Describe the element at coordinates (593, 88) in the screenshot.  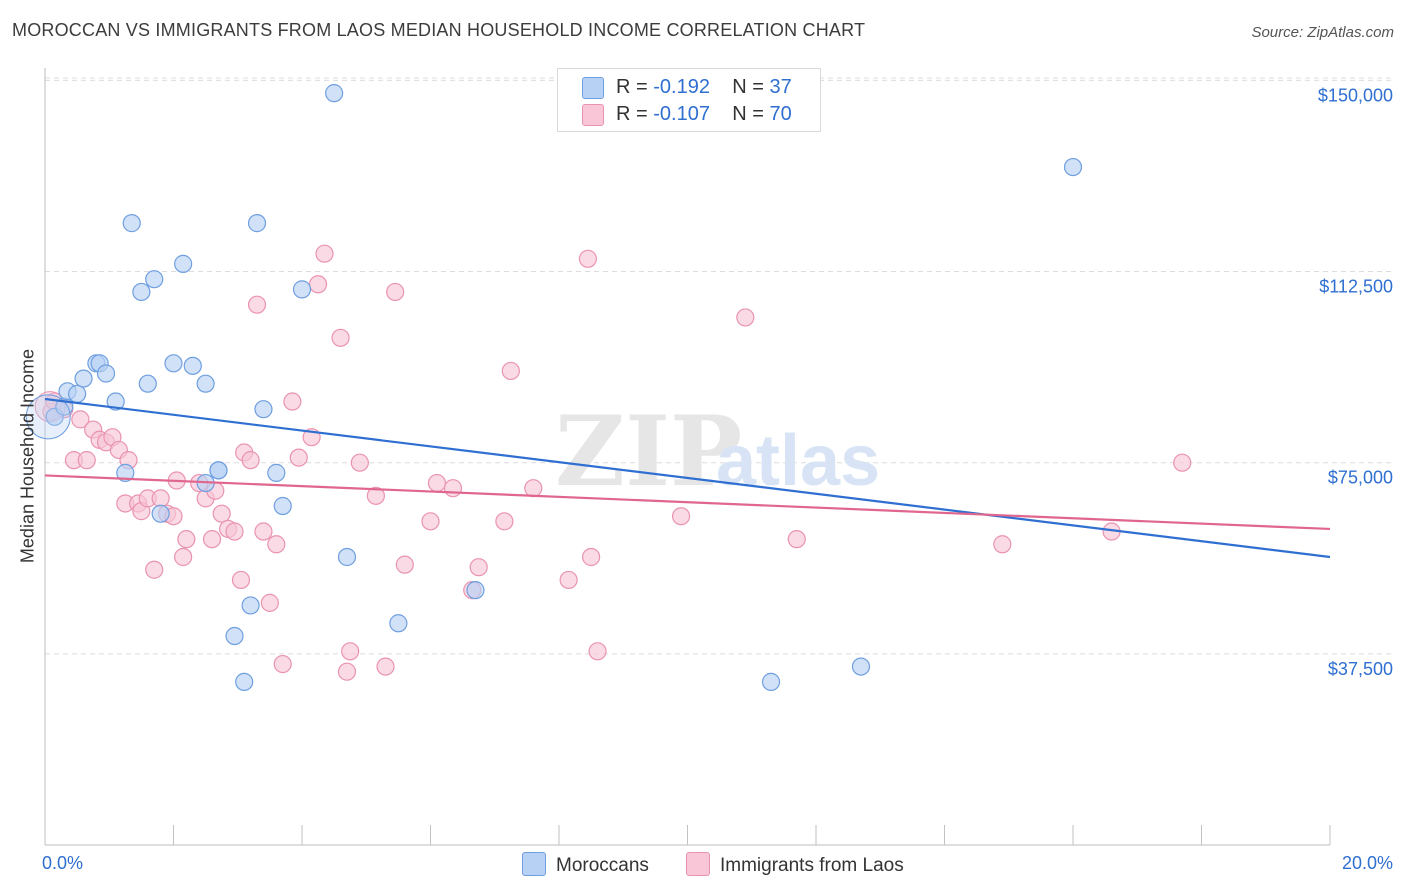
I see `moroccans-swatch` at that location.